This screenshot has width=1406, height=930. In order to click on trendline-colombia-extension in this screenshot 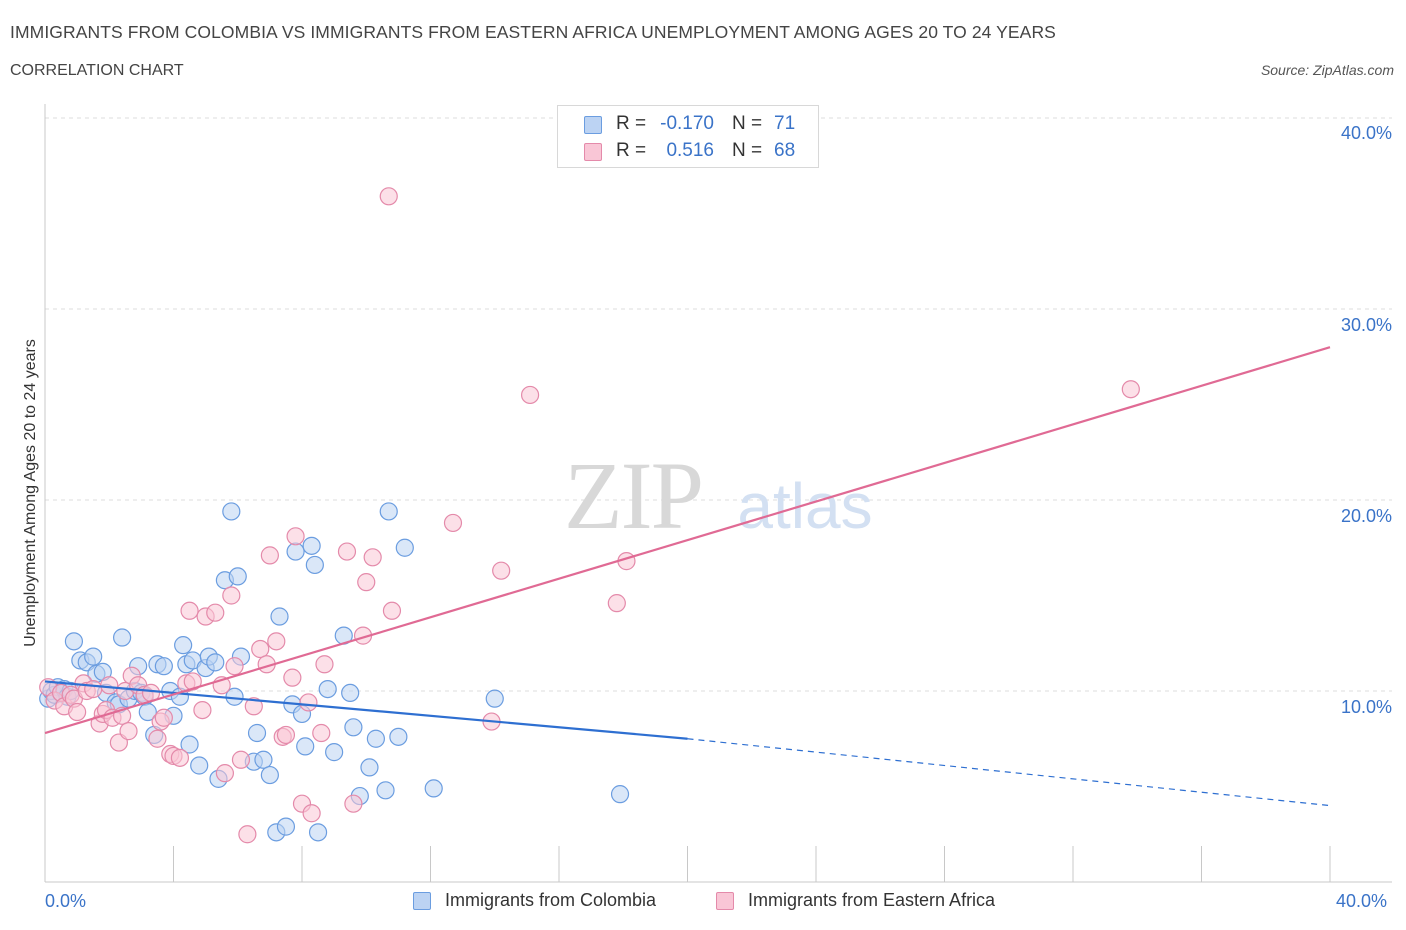, I will do `click(1009, 772)`.